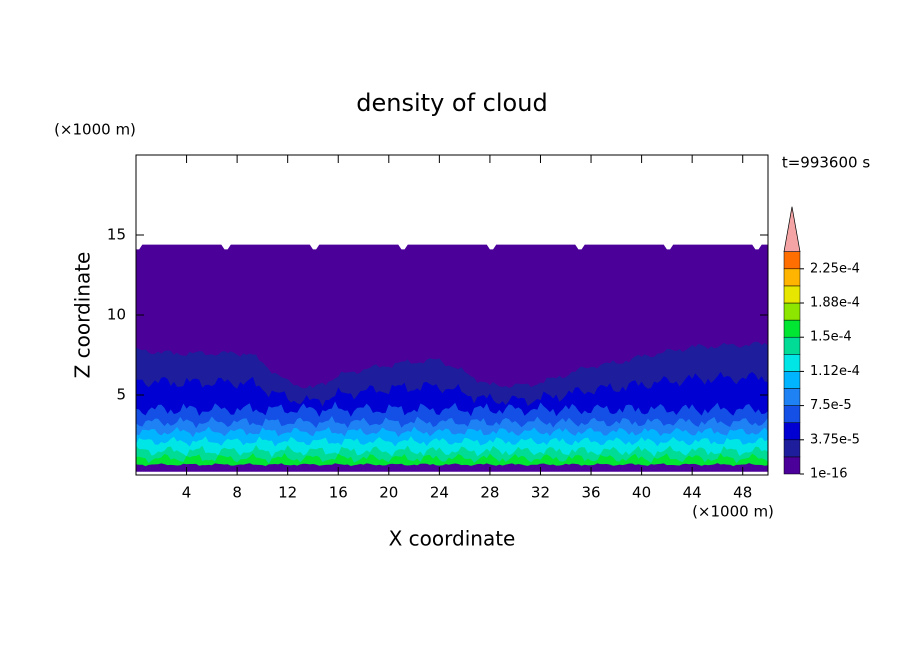 Image resolution: width=904 pixels, height=654 pixels. What do you see at coordinates (237, 493) in the screenshot?
I see `x-tick-label: 8` at bounding box center [237, 493].